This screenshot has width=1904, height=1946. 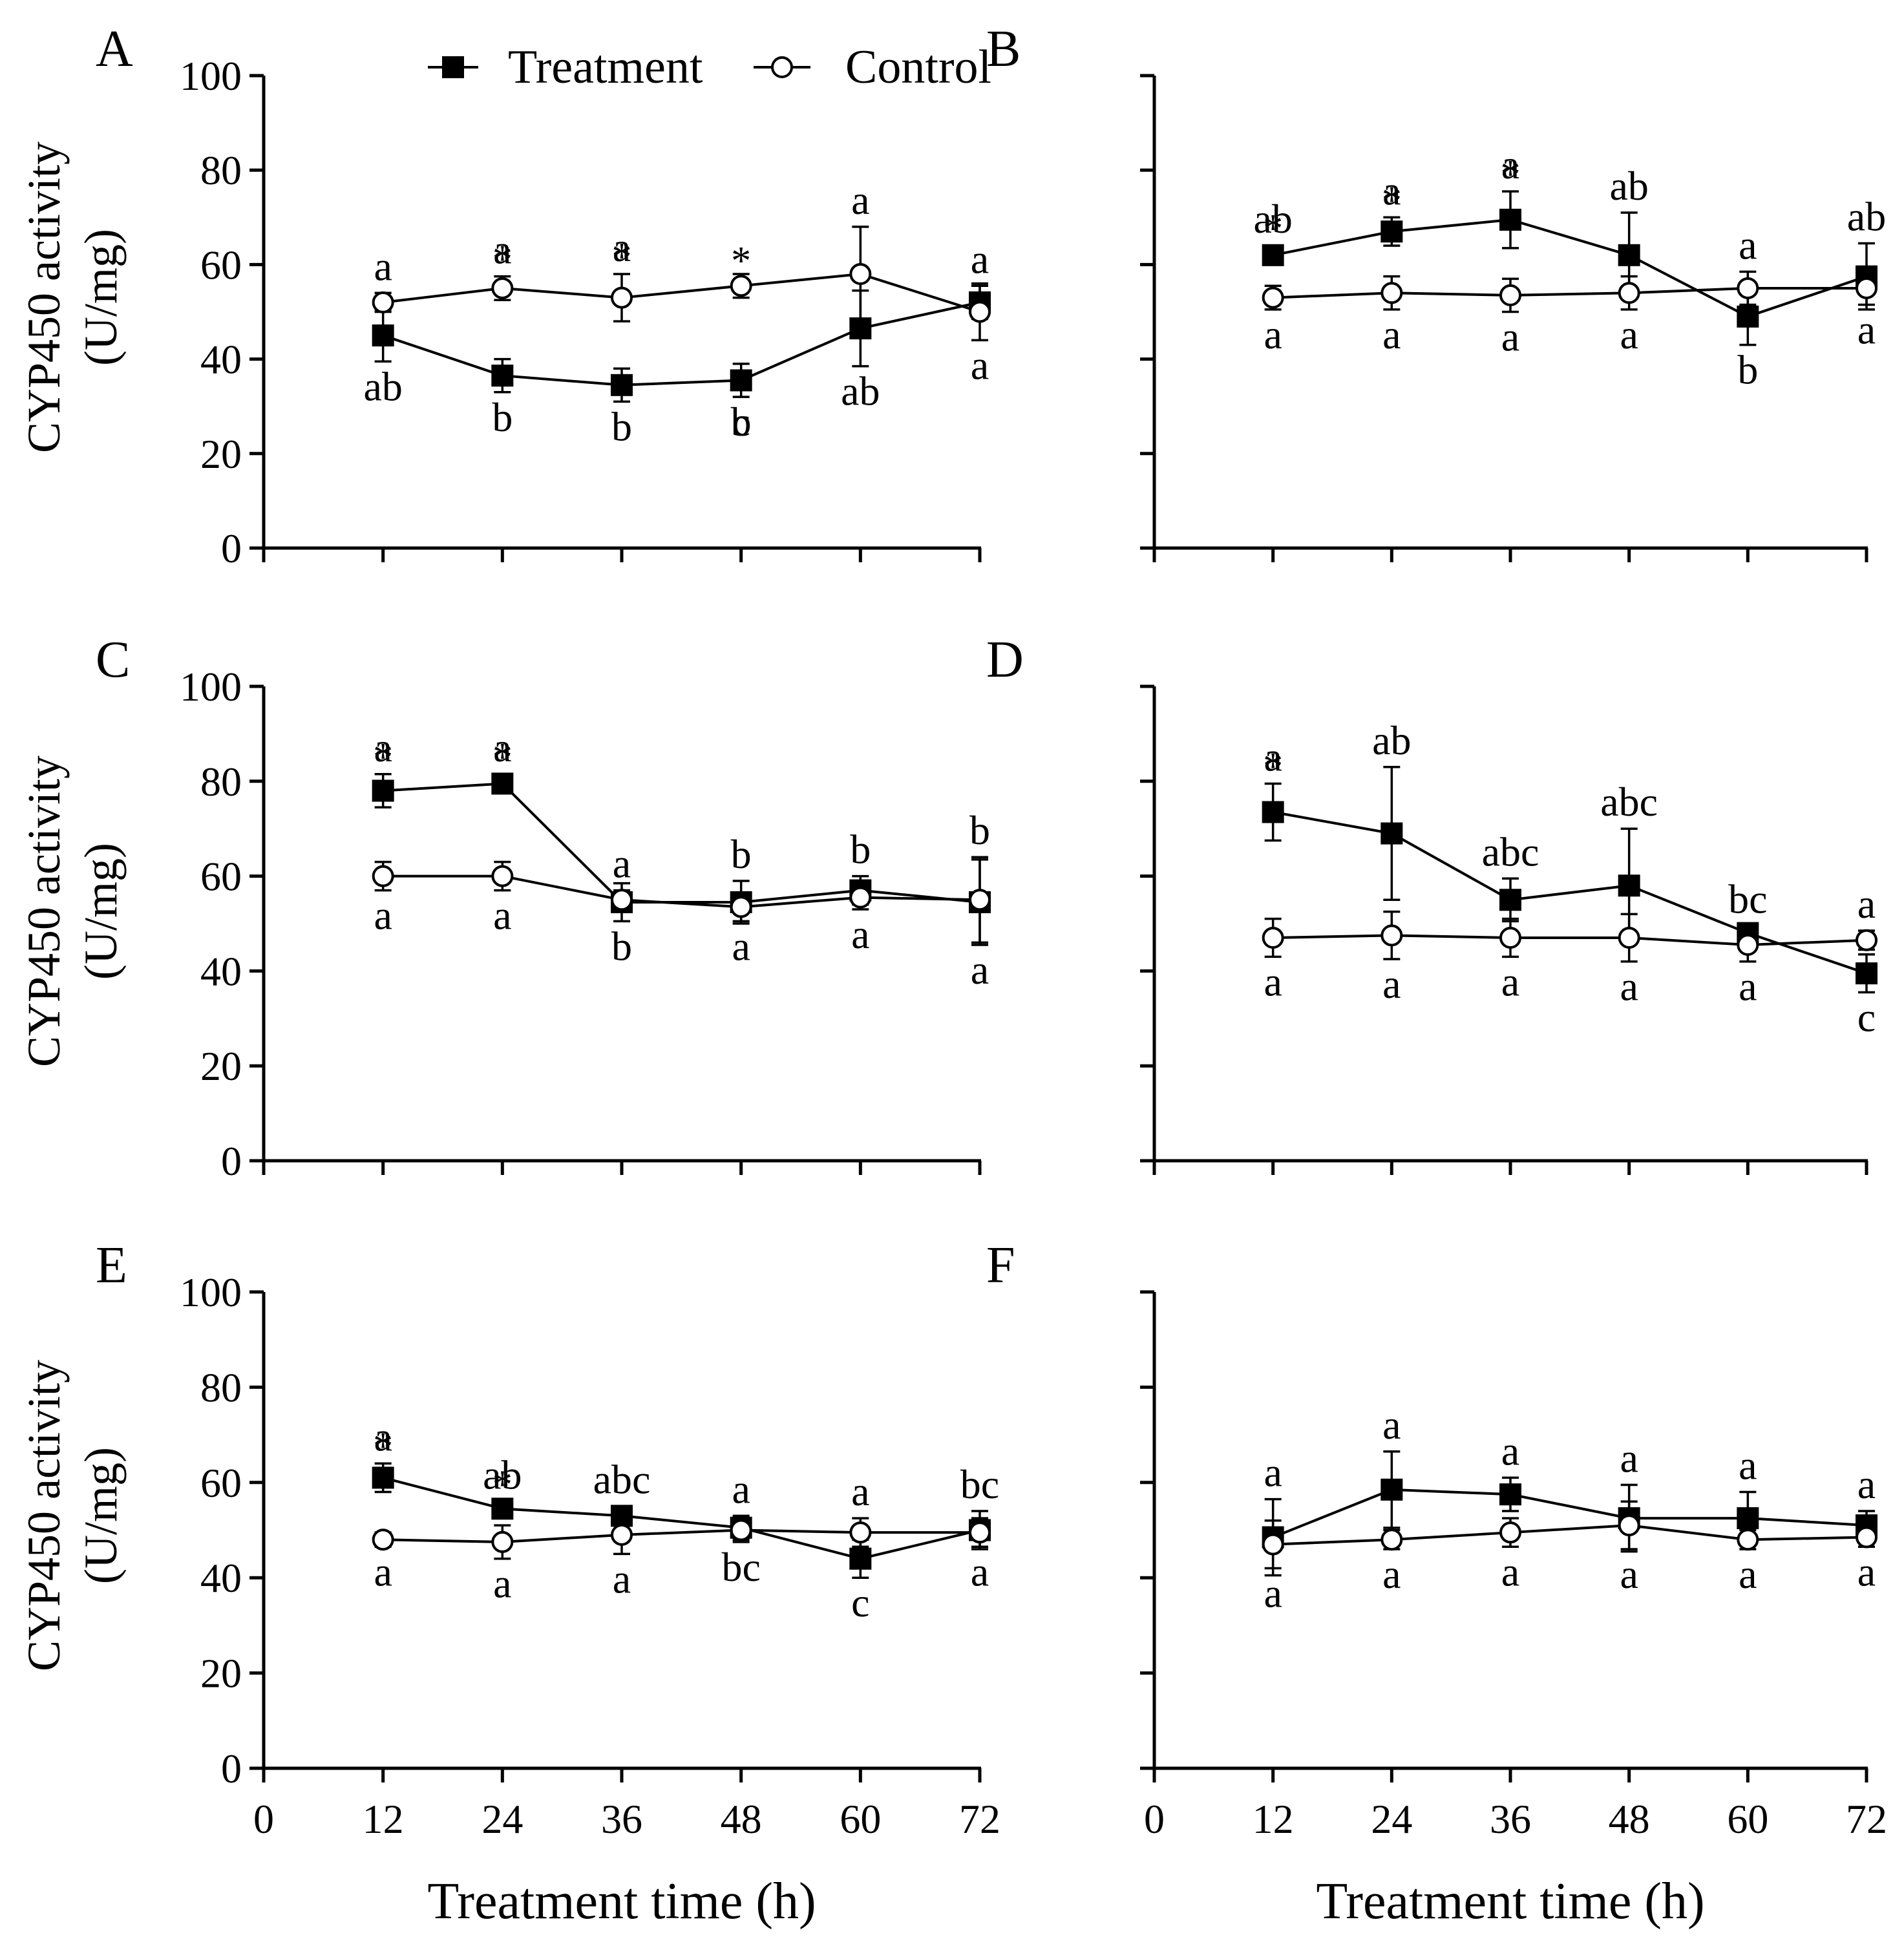 I want to click on y-tick-label: 40, so click(x=221, y=971).